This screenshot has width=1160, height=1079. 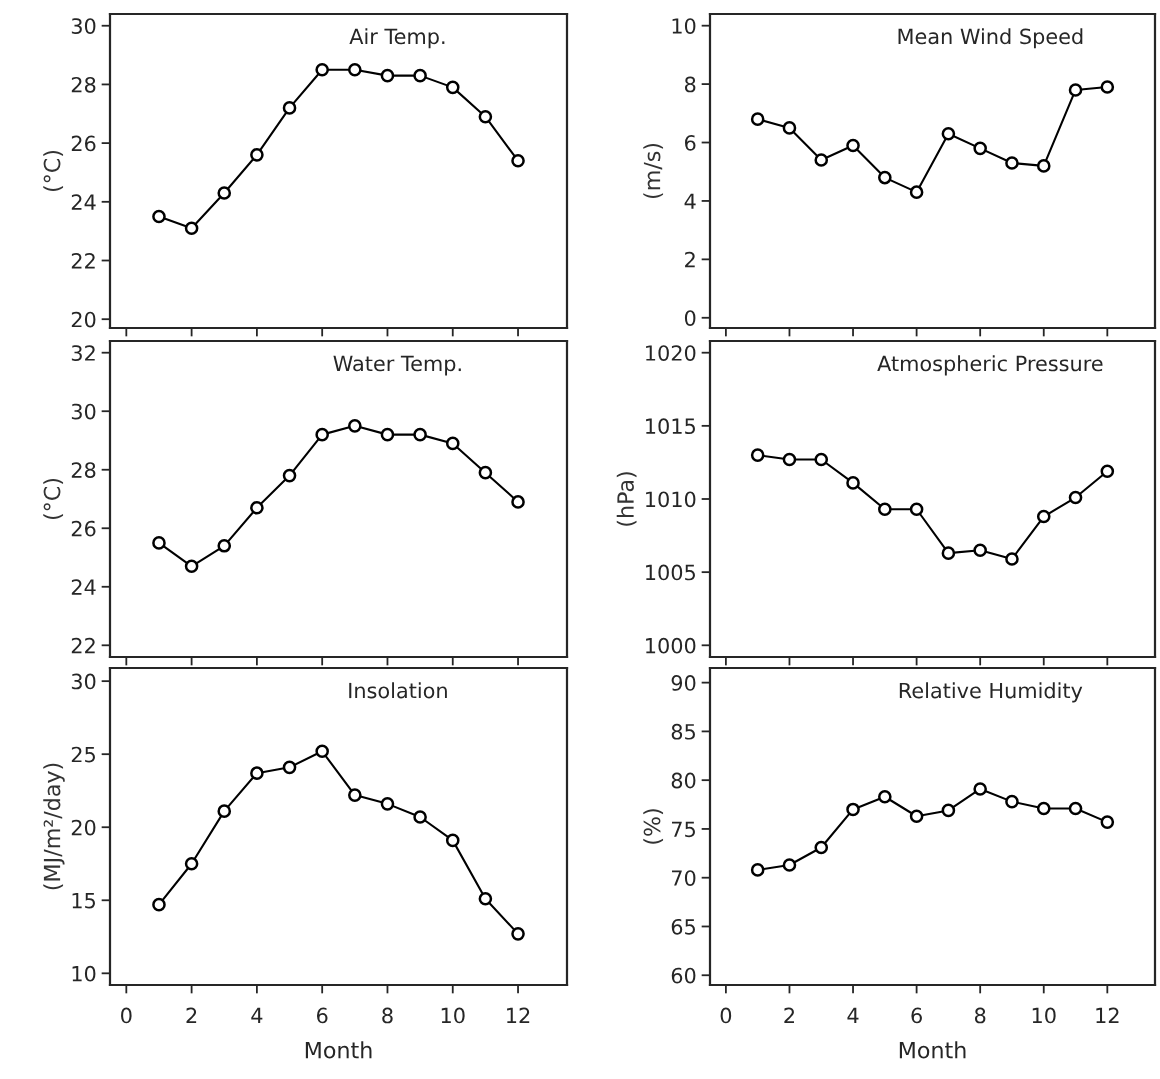 What do you see at coordinates (387, 1015) in the screenshot?
I see `x-tick-label: 8` at bounding box center [387, 1015].